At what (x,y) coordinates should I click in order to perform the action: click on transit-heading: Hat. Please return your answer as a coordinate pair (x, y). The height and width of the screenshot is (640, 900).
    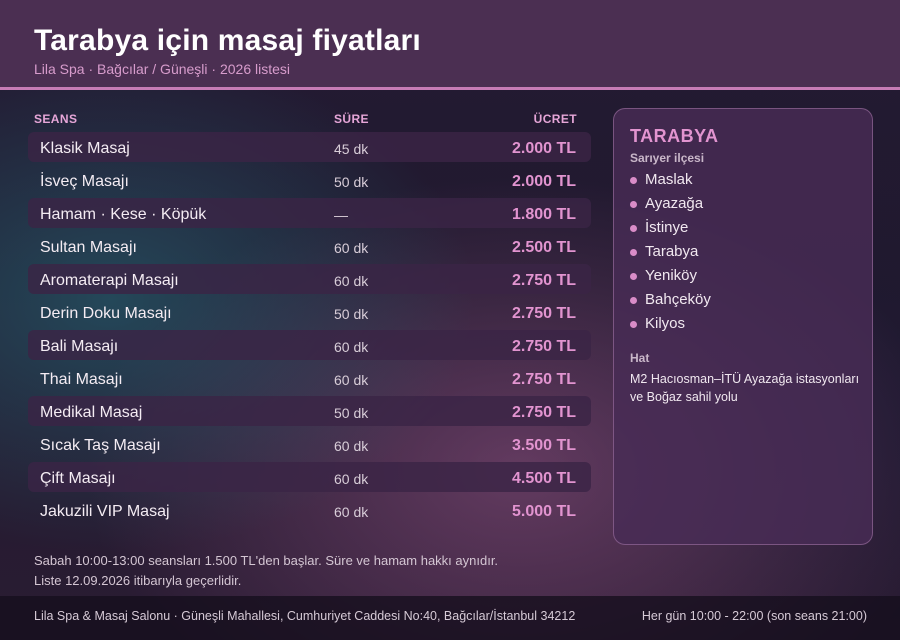
    Looking at the image, I should click on (640, 358).